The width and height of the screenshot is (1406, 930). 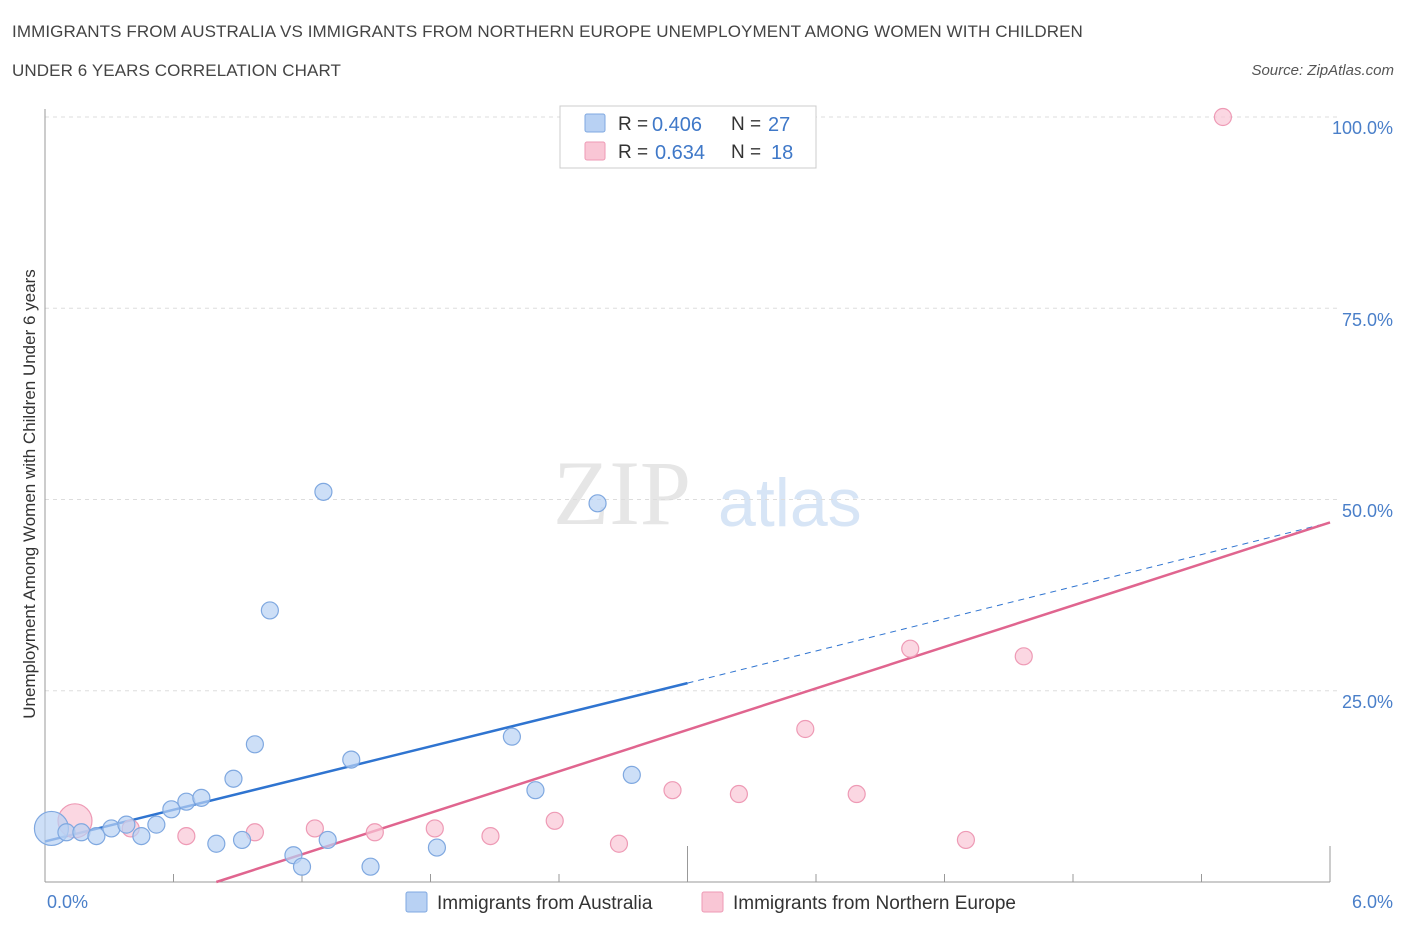 I want to click on legend-n-value-europe: 18, so click(x=782, y=153).